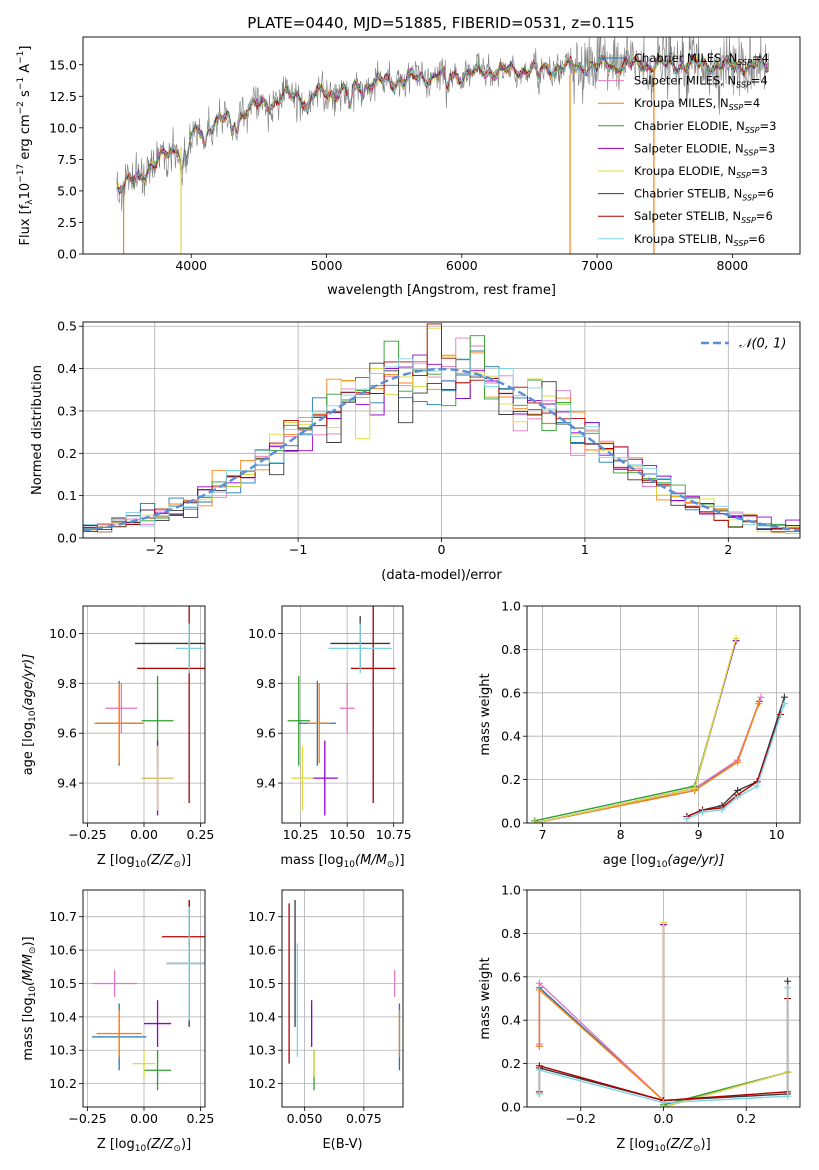 This screenshot has width=819, height=1170. Describe the element at coordinates (262, 1016) in the screenshot. I see `mass-vs-ebv-ytick-label: 10.4` at that location.